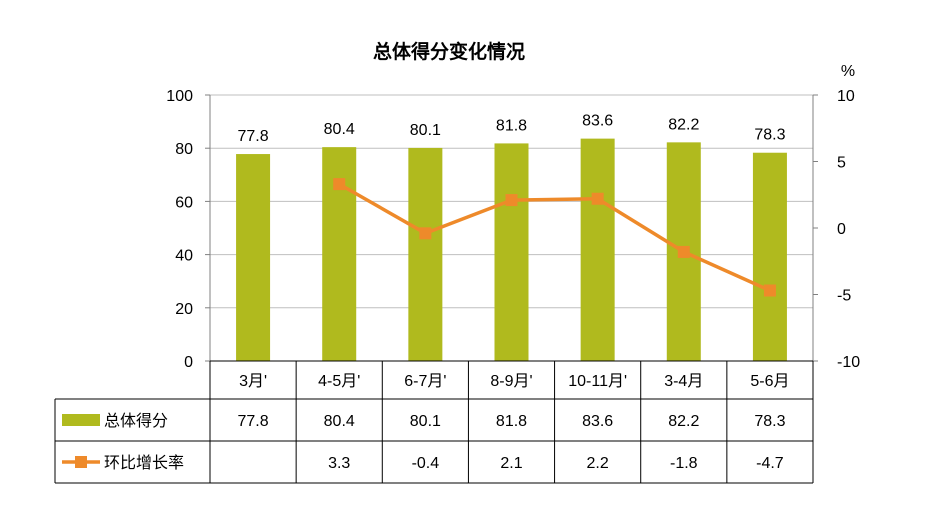 The image size is (933, 519). What do you see at coordinates (511, 381) in the screenshot?
I see `category-label: 8-9月'` at bounding box center [511, 381].